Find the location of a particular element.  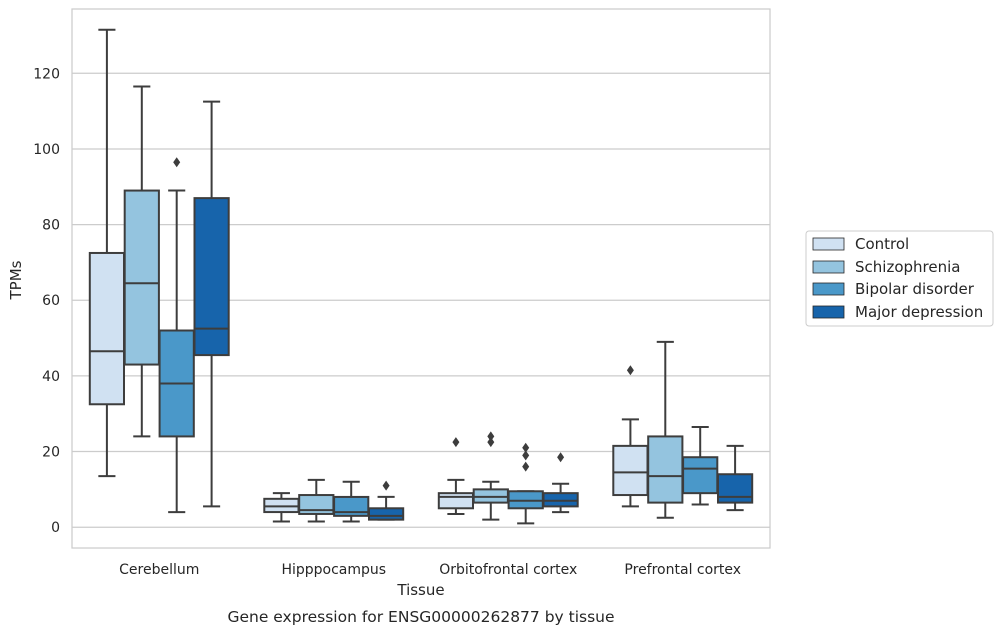

y-tick-labels: 0 20 40 60 80 100 120 is located at coordinates (46, 301).